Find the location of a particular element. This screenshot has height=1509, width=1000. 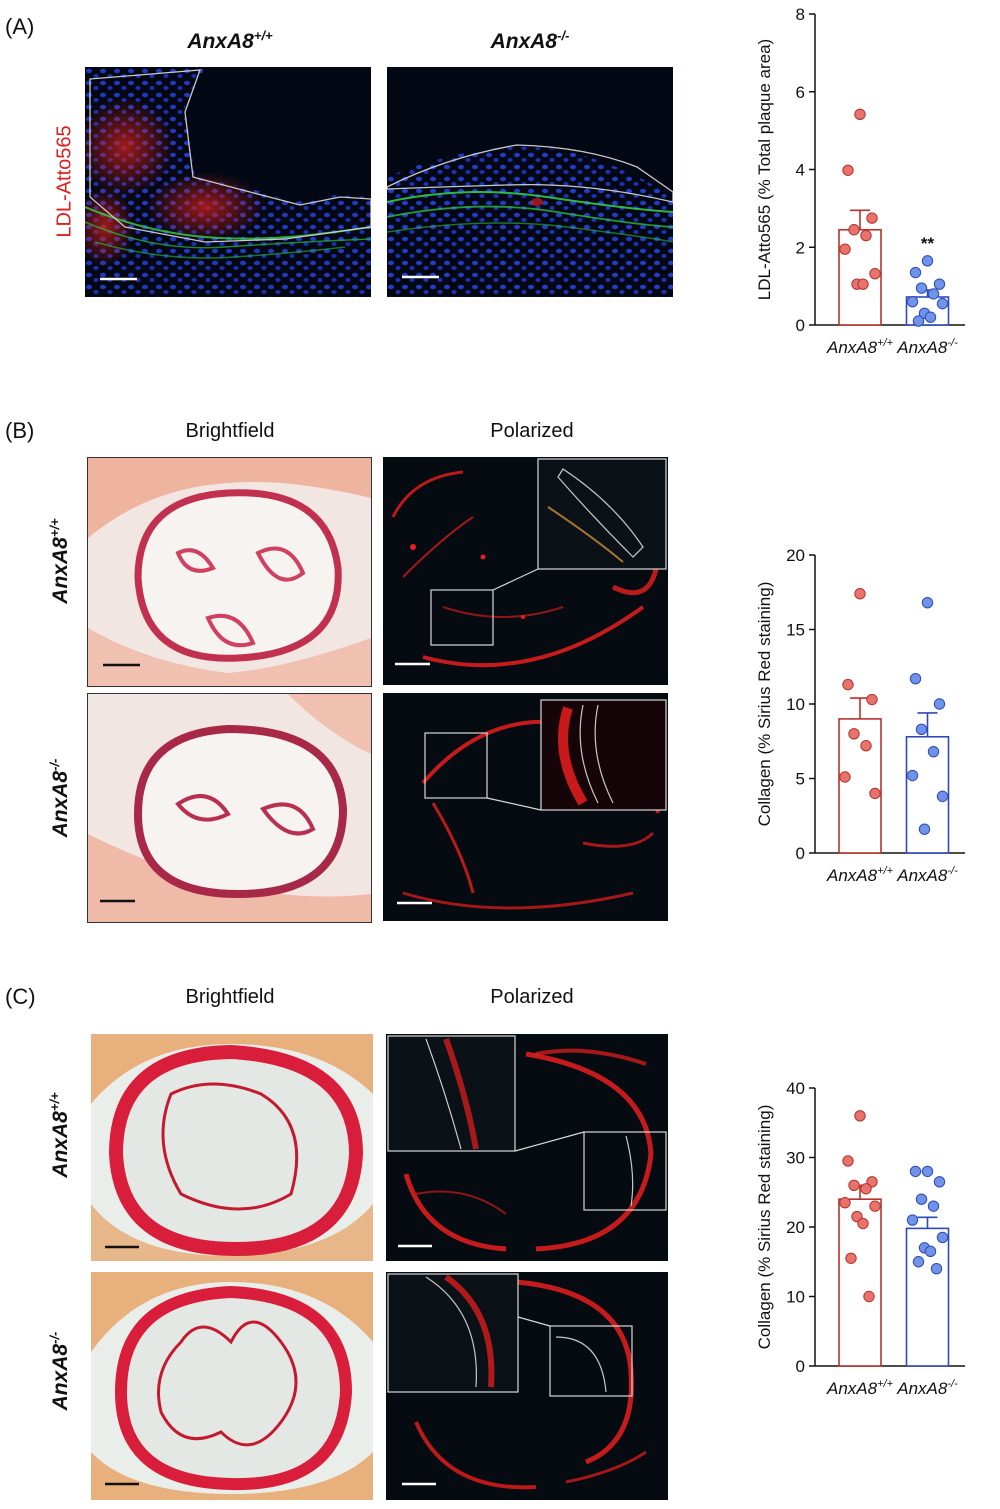

y-tick-label: 30 is located at coordinates (795, 1158).